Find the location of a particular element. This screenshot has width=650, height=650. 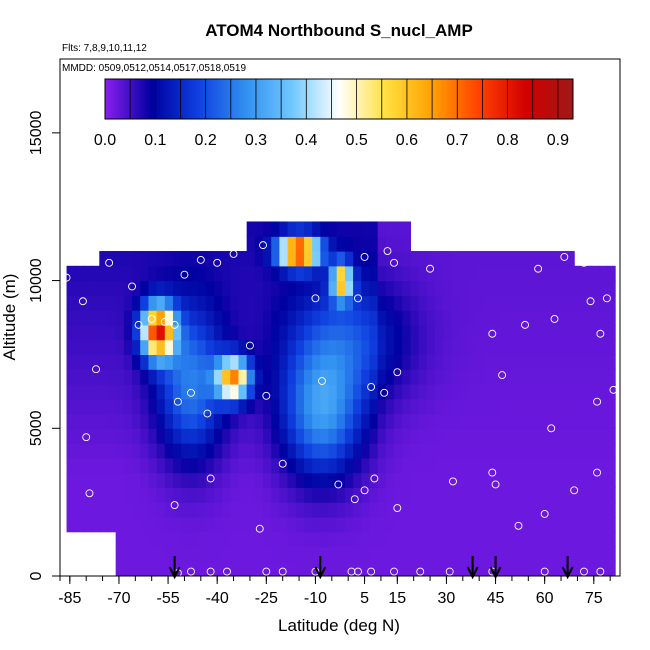

x-tick-label: 15 is located at coordinates (397, 598).